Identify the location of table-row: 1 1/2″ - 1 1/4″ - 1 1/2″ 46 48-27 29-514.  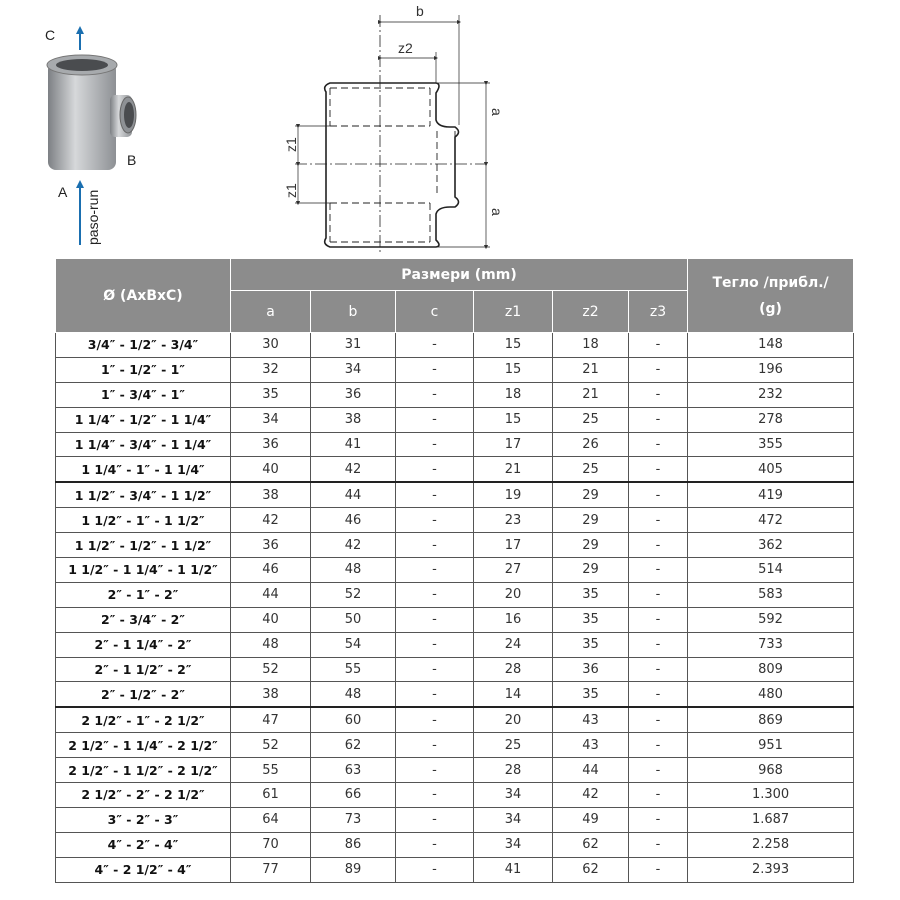
(455, 570).